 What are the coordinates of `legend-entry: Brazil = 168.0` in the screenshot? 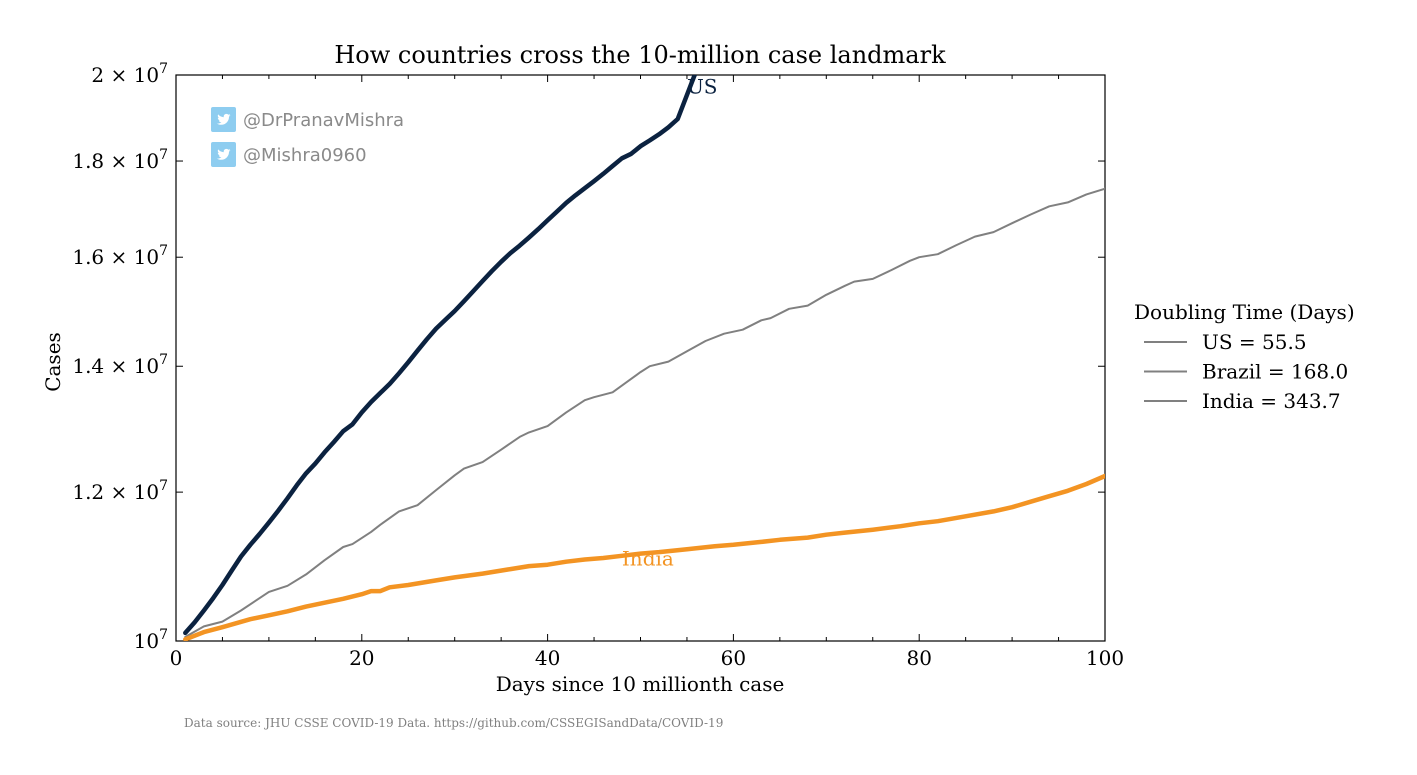 It's located at (1275, 372).